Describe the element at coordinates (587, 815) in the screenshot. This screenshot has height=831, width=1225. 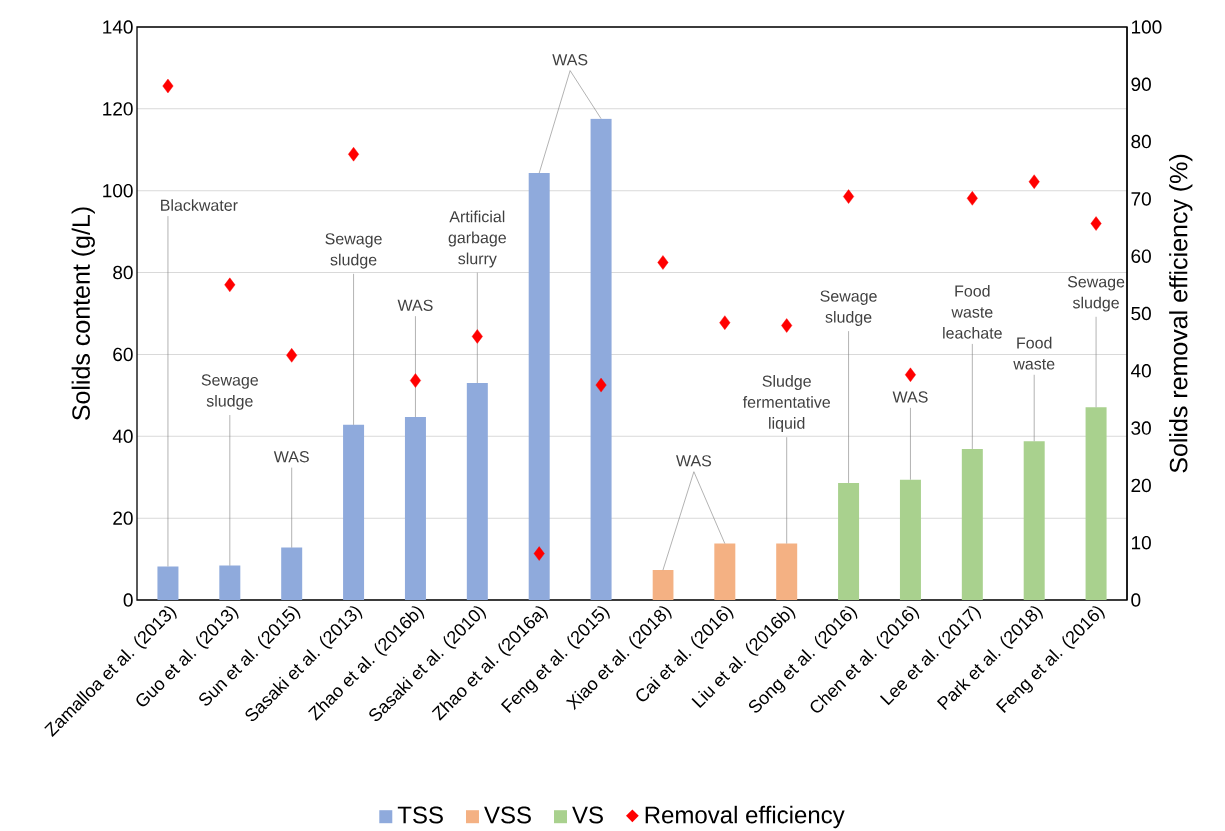
I see `legend-label: VS` at that location.